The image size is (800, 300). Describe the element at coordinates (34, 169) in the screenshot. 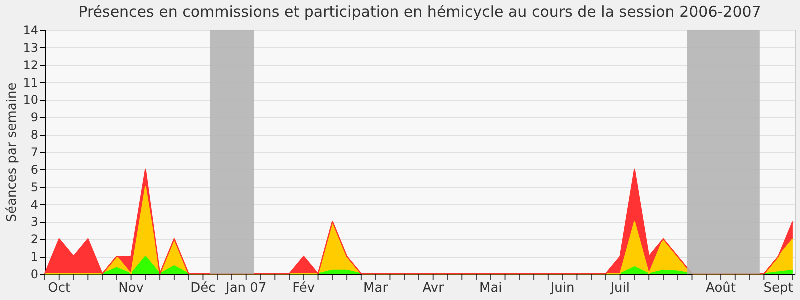

I see `y-tick-label: 6` at that location.